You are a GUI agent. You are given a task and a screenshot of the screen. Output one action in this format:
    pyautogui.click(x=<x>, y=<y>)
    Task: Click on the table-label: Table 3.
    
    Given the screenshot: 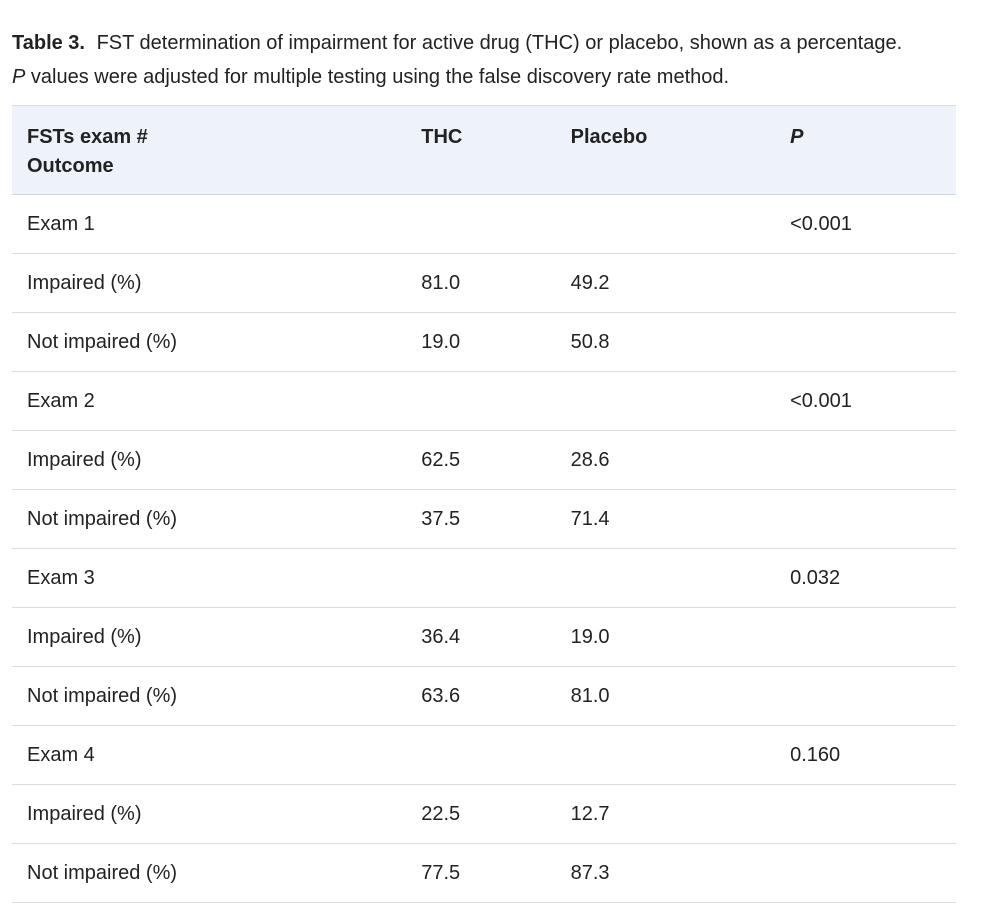 What is the action you would take?
    pyautogui.click(x=48, y=43)
    